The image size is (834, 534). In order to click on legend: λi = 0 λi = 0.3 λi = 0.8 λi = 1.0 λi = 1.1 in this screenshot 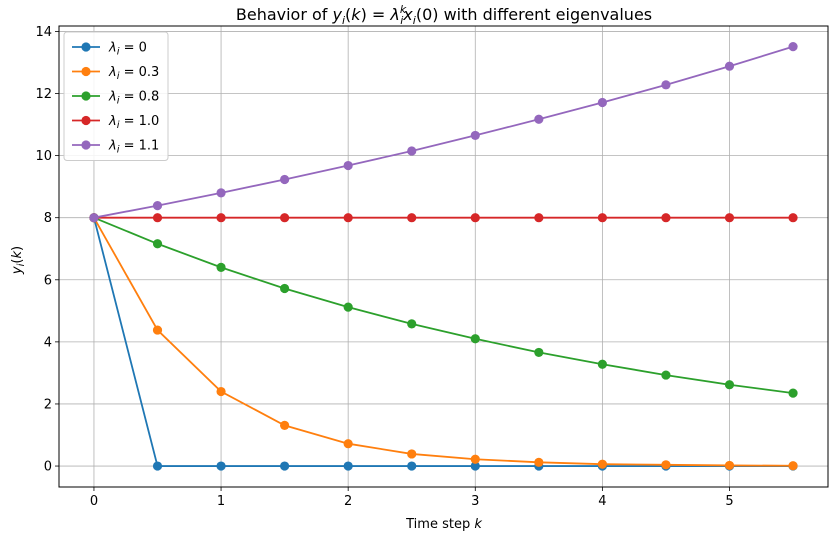, I will do `click(116, 96)`.